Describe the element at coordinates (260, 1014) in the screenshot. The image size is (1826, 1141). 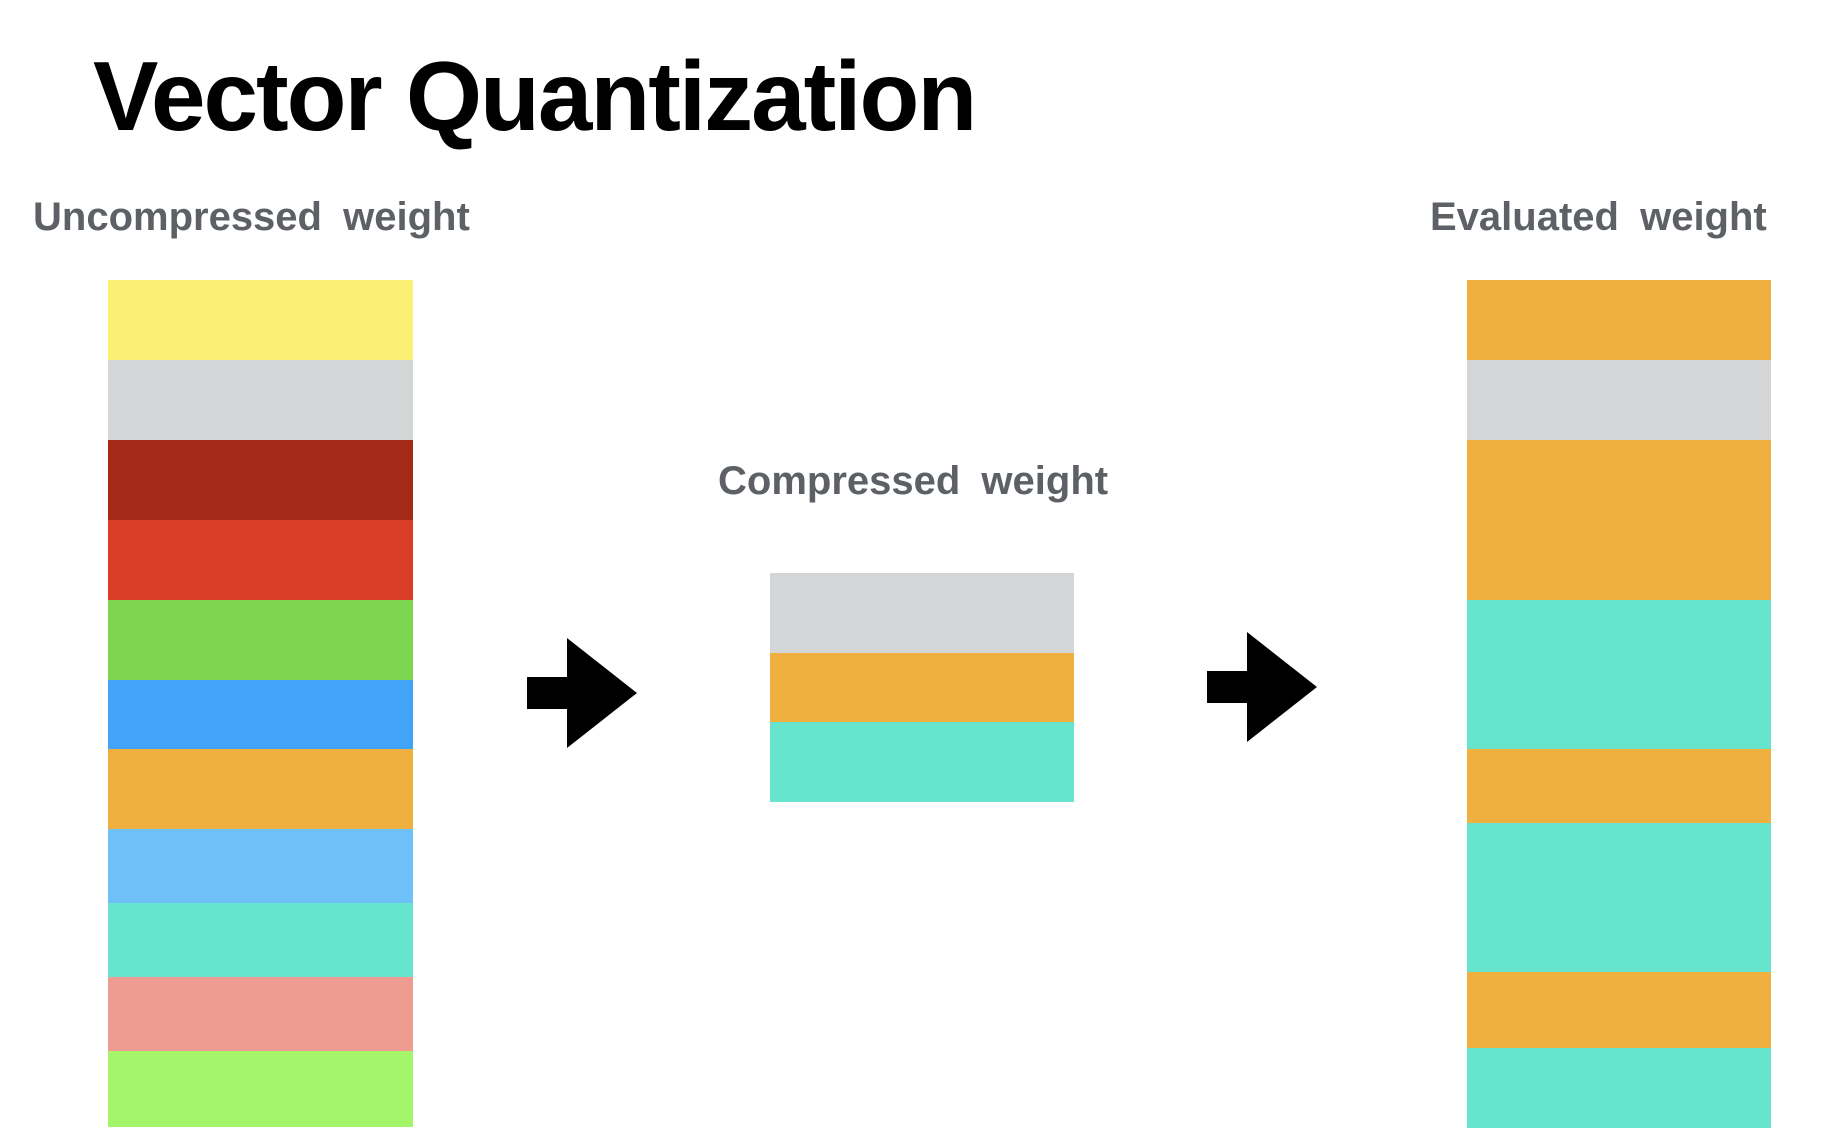
I see `uncompressed-weight-block-salmon` at that location.